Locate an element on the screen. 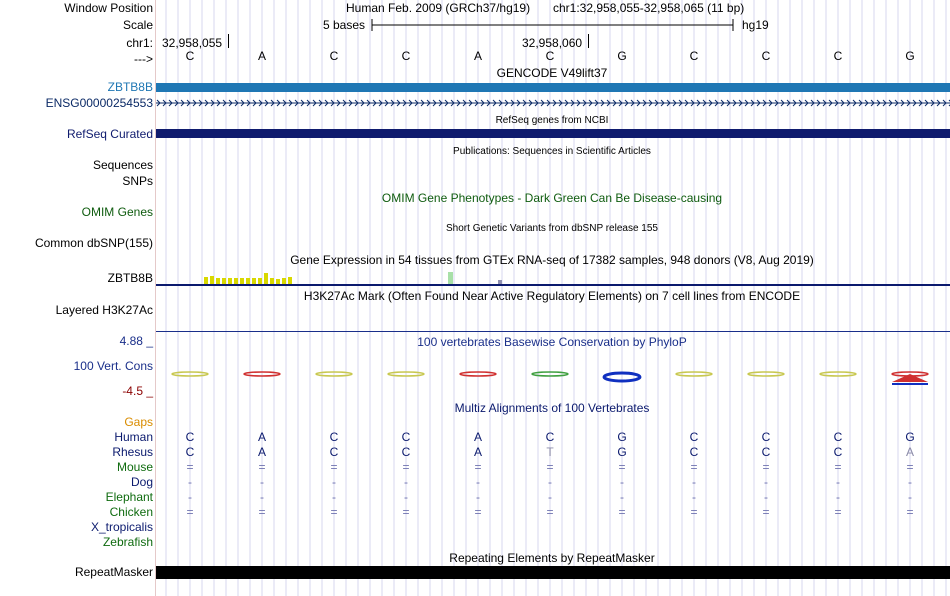 The height and width of the screenshot is (596, 950). repeatmasker-track-label: RepeatMasker is located at coordinates (113, 572).